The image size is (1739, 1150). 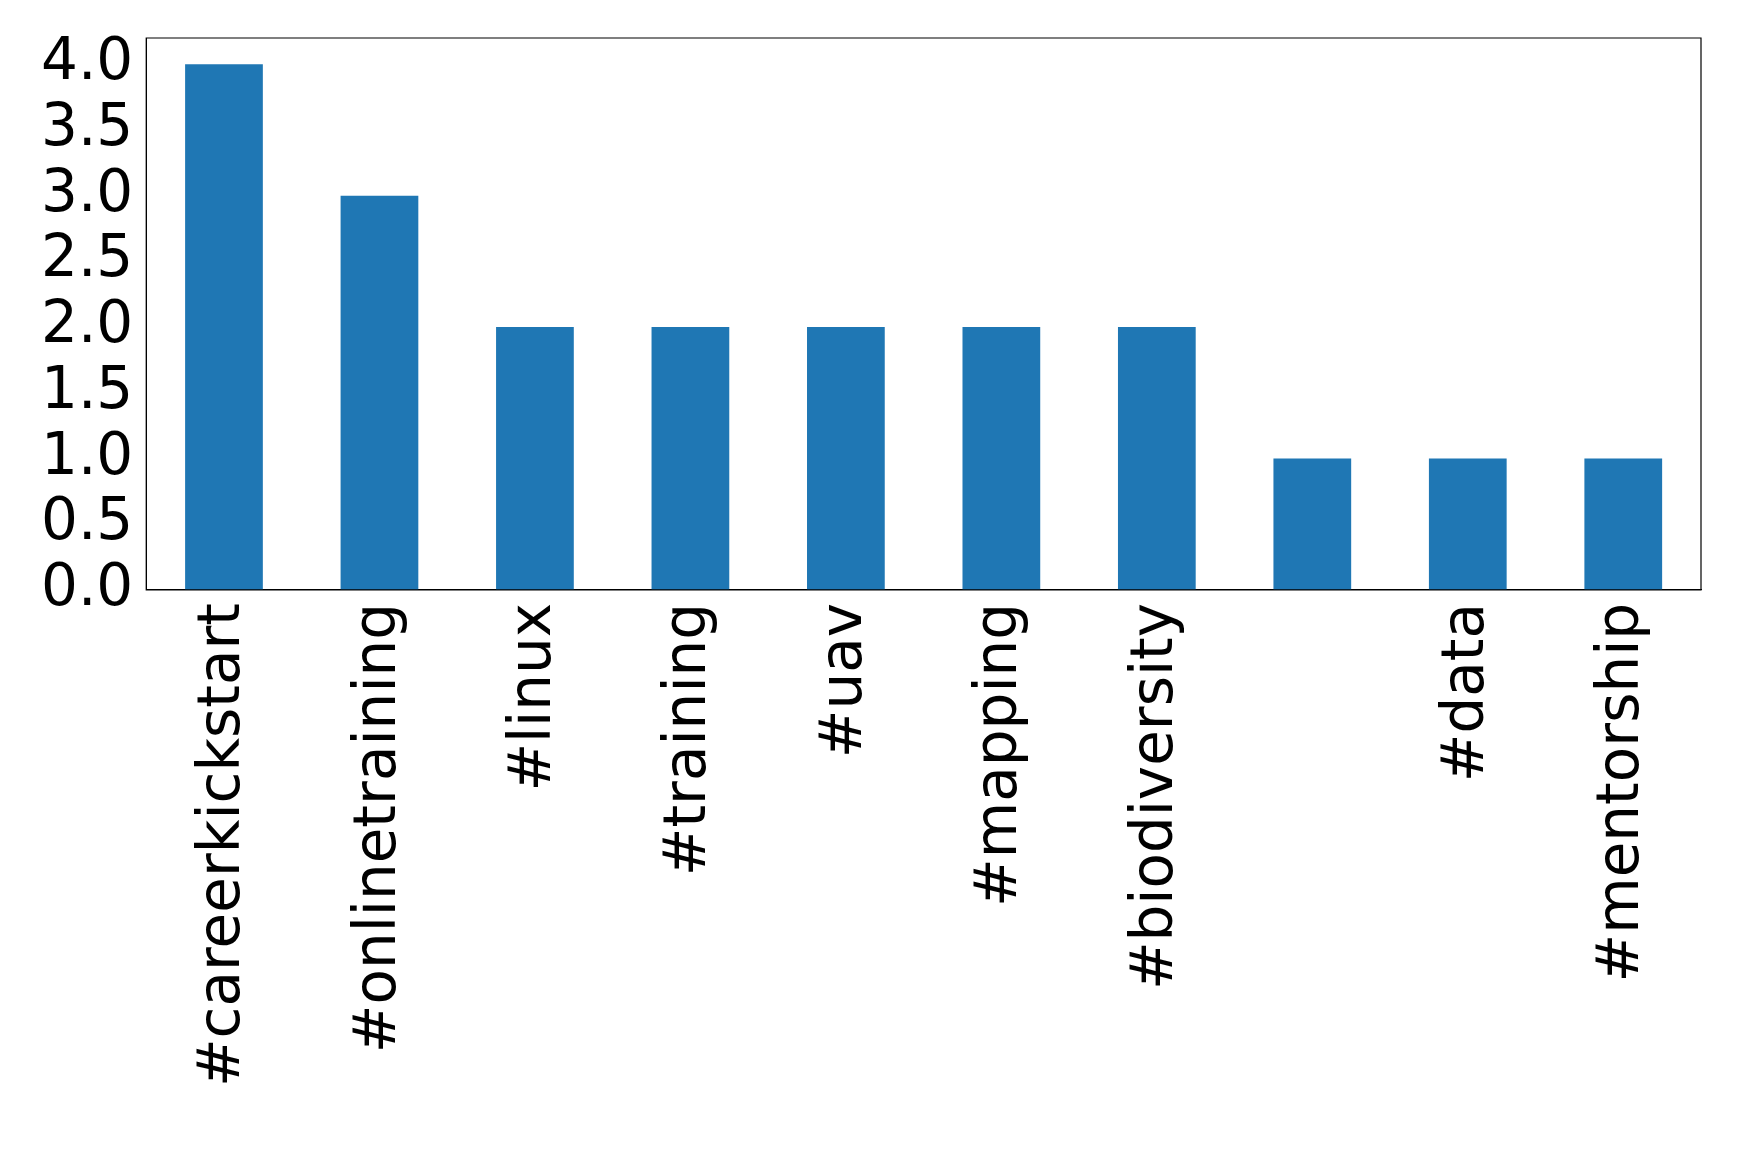 What do you see at coordinates (685, 739) in the screenshot?
I see `x-tick-label: #training` at bounding box center [685, 739].